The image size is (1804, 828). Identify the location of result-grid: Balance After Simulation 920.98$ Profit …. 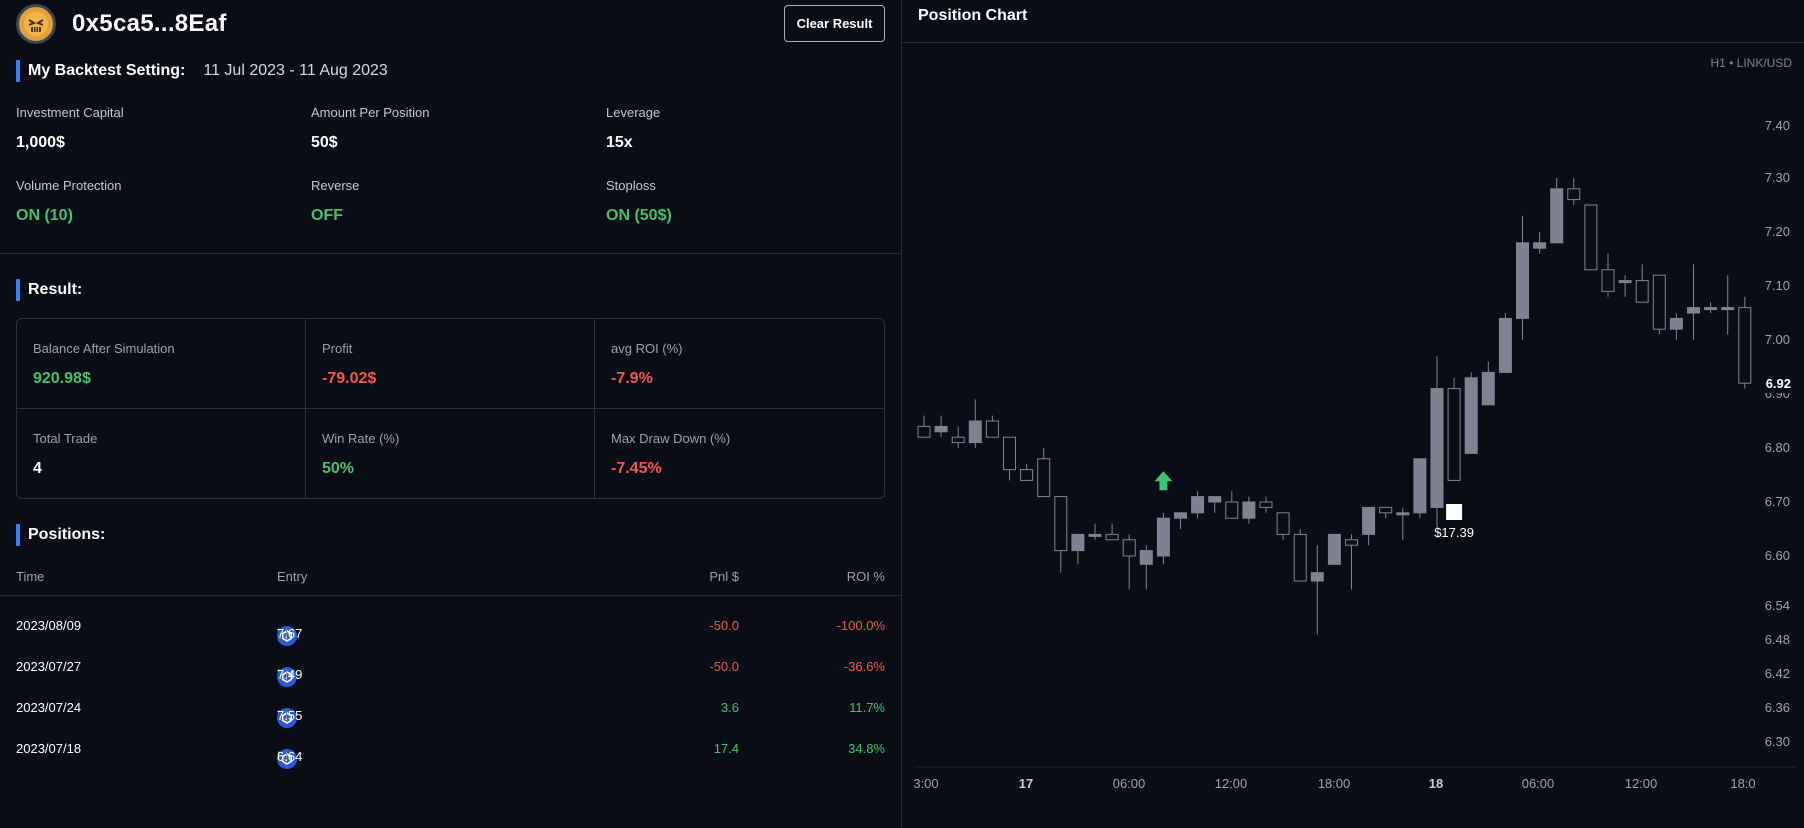
(450, 408).